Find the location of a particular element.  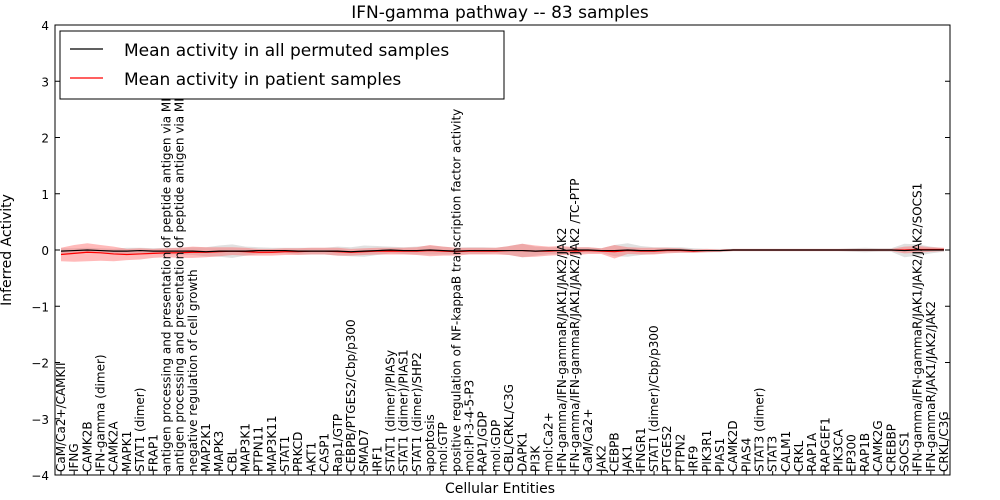

entity-label: AKT1 is located at coordinates (311, 457).